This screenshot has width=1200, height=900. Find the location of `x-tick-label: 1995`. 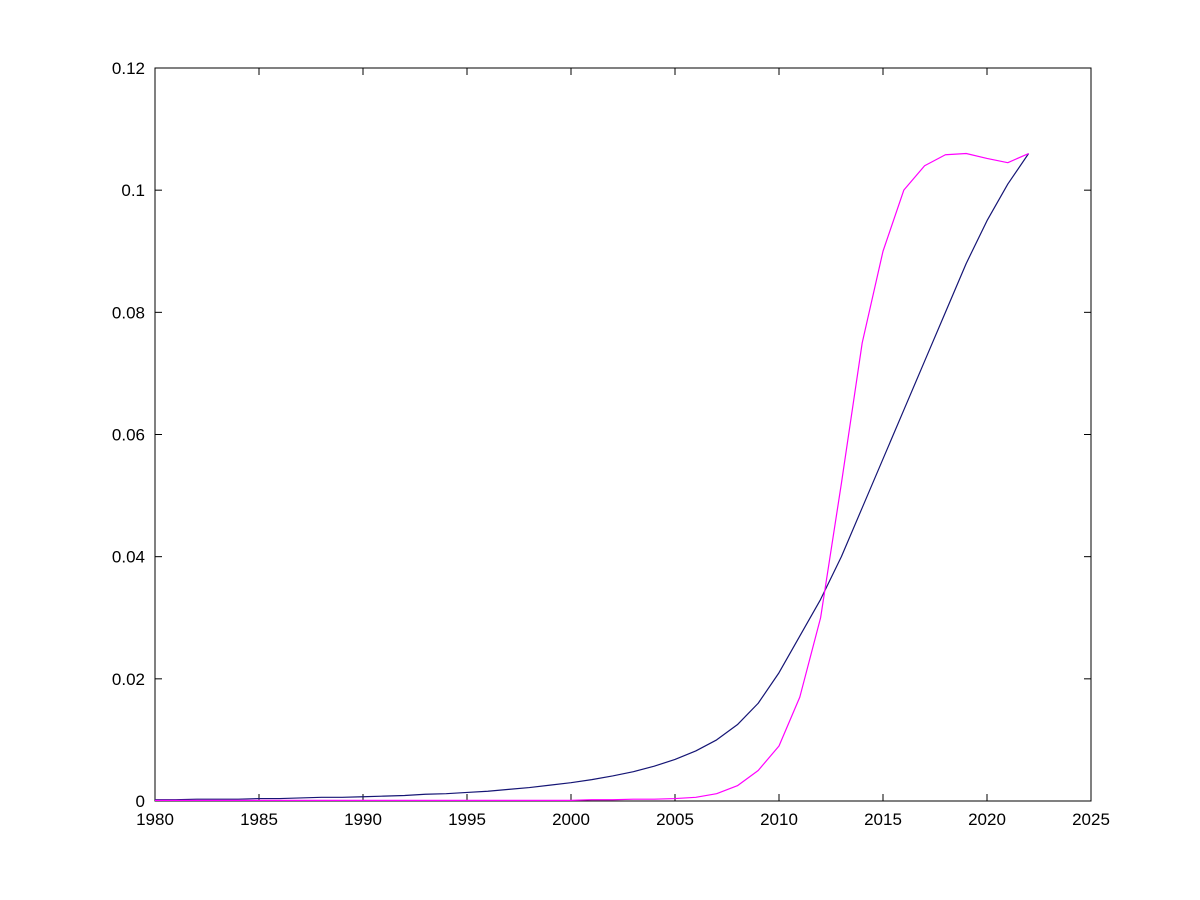

x-tick-label: 1995 is located at coordinates (467, 819).